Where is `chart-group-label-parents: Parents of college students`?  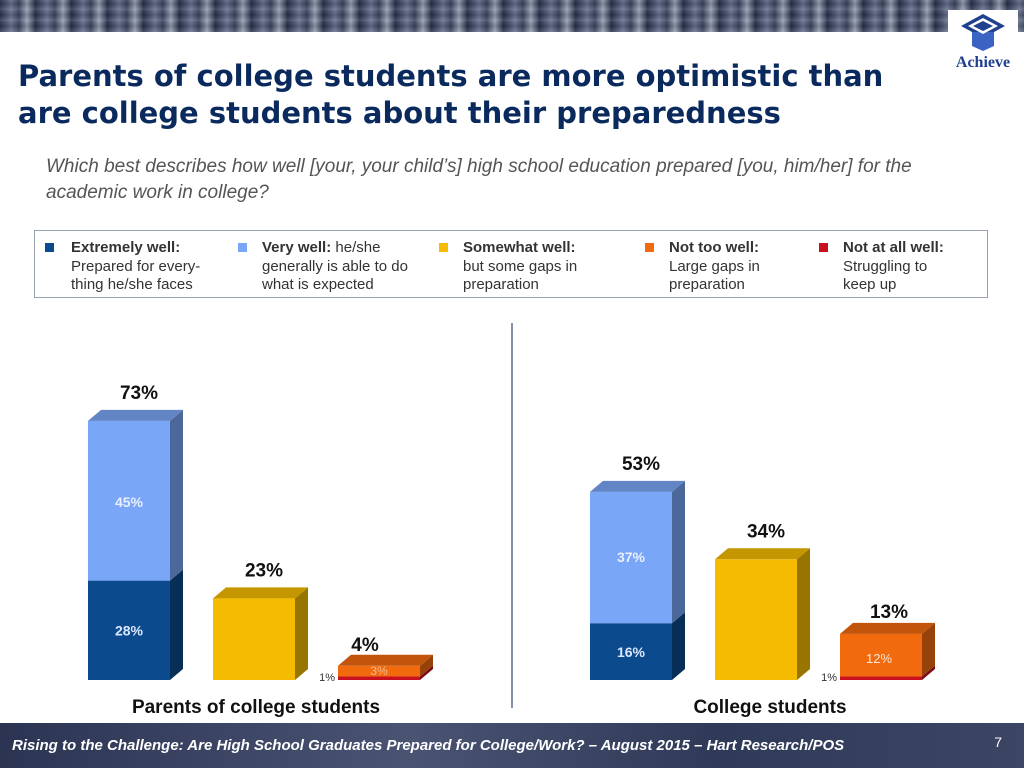 chart-group-label-parents: Parents of college students is located at coordinates (256, 707).